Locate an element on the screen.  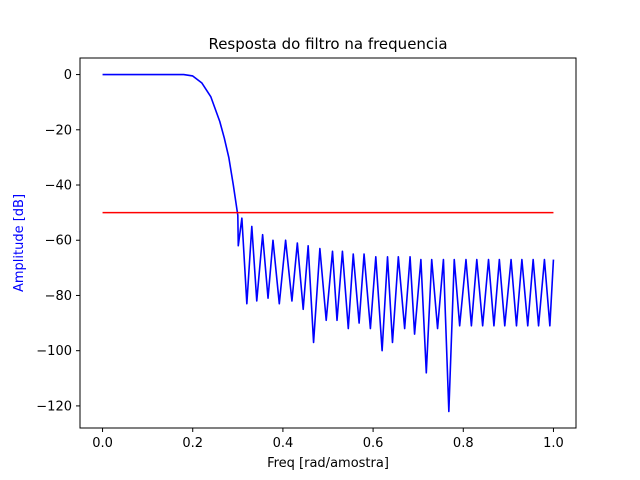
y-tick-label: −120 is located at coordinates (54, 406).